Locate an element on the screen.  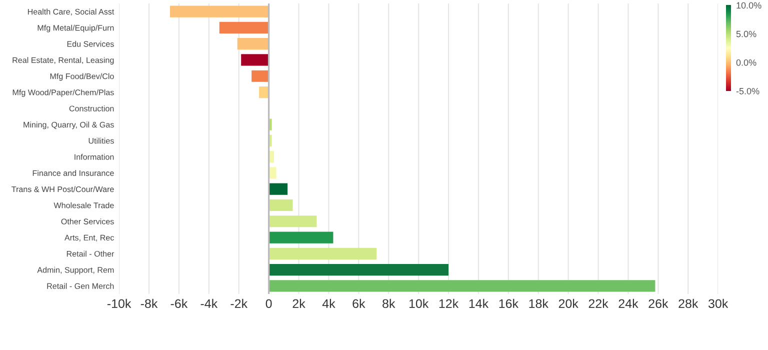
y-tick-label: Information is located at coordinates (94, 157).